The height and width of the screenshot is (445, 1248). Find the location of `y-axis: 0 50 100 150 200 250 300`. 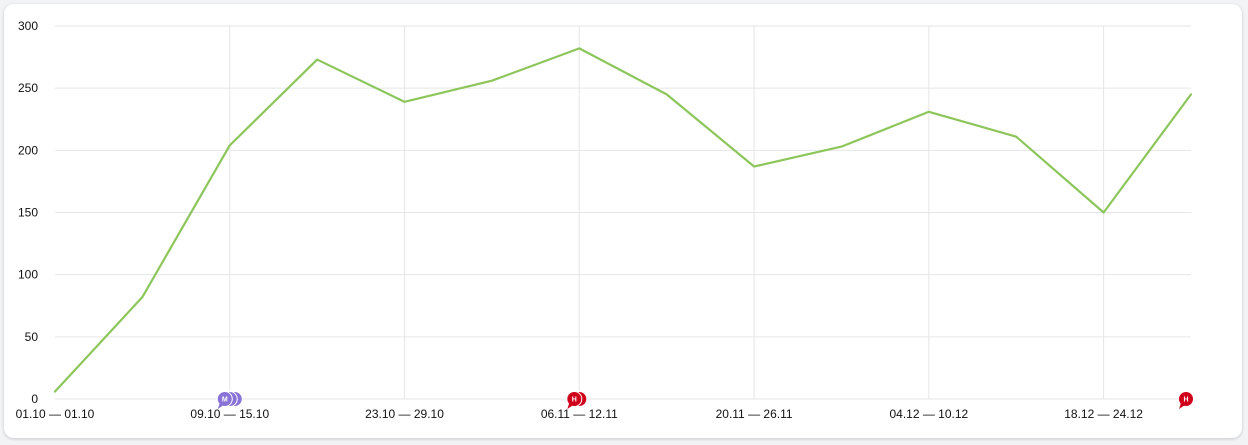

y-axis: 0 50 100 150 200 250 300 is located at coordinates (28, 212).